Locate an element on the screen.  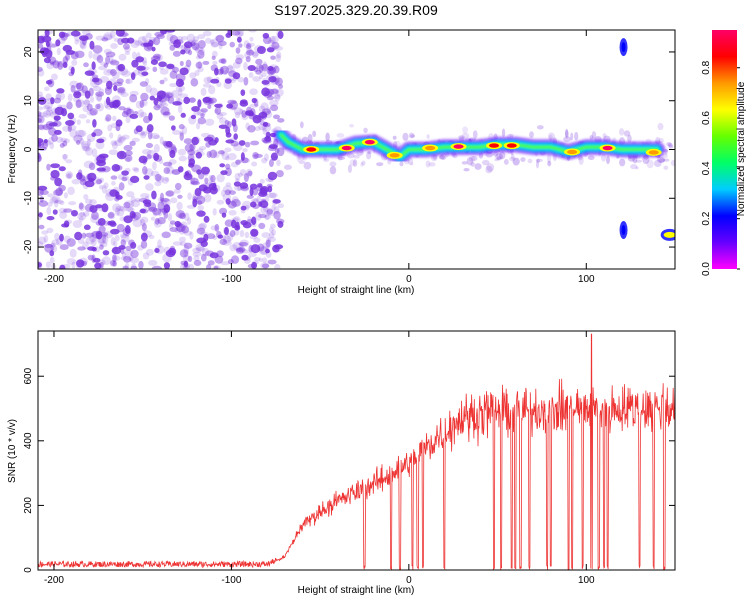
spectrogram-y-axis-label: Frequency (Hz) is located at coordinates (12, 149).